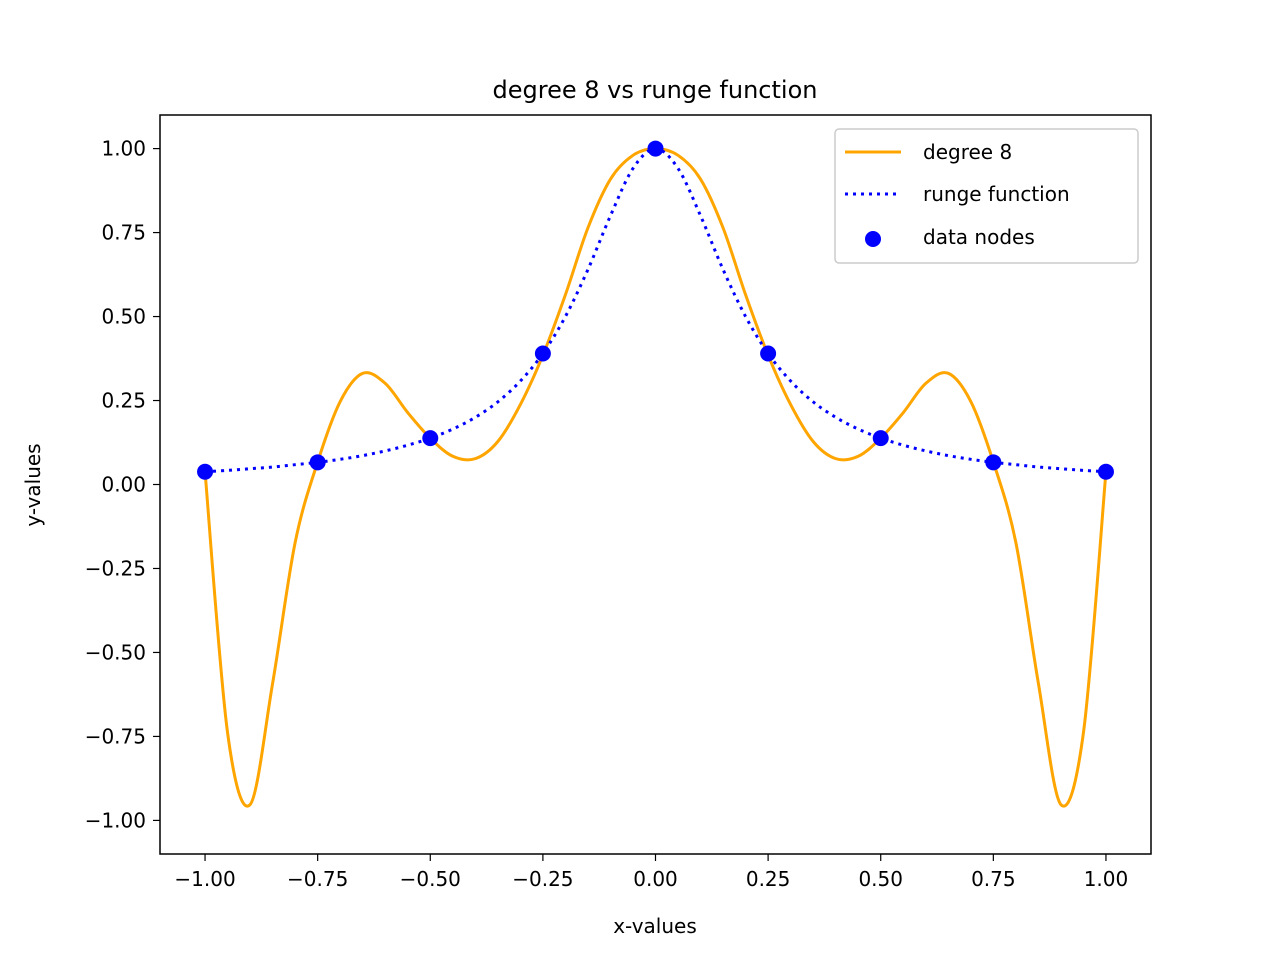 The width and height of the screenshot is (1280, 960). I want to click on y-tick-label: −1.00, so click(115, 820).